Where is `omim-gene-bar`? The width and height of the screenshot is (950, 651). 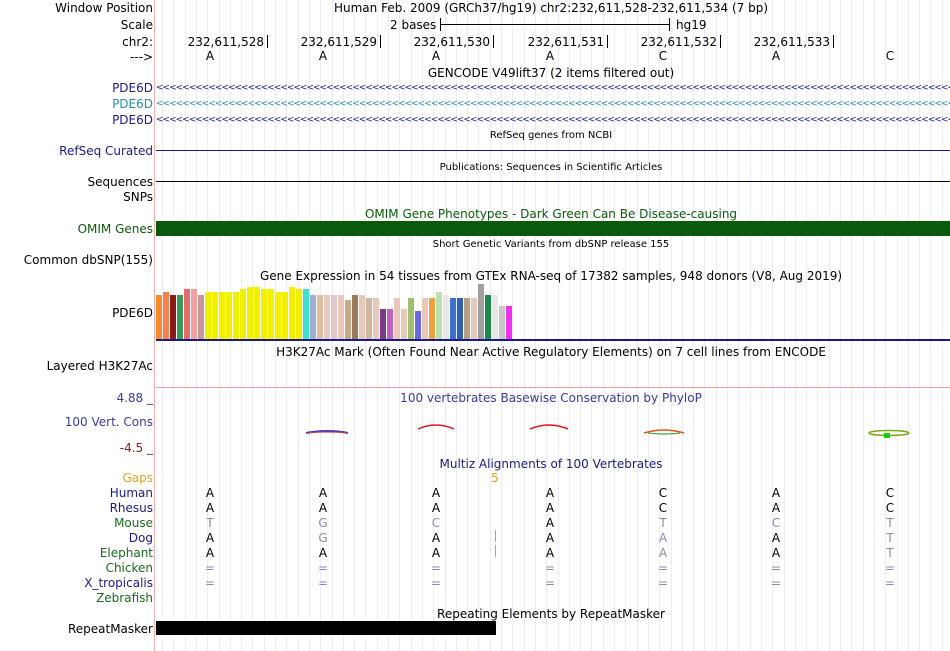
omim-gene-bar is located at coordinates (553, 228).